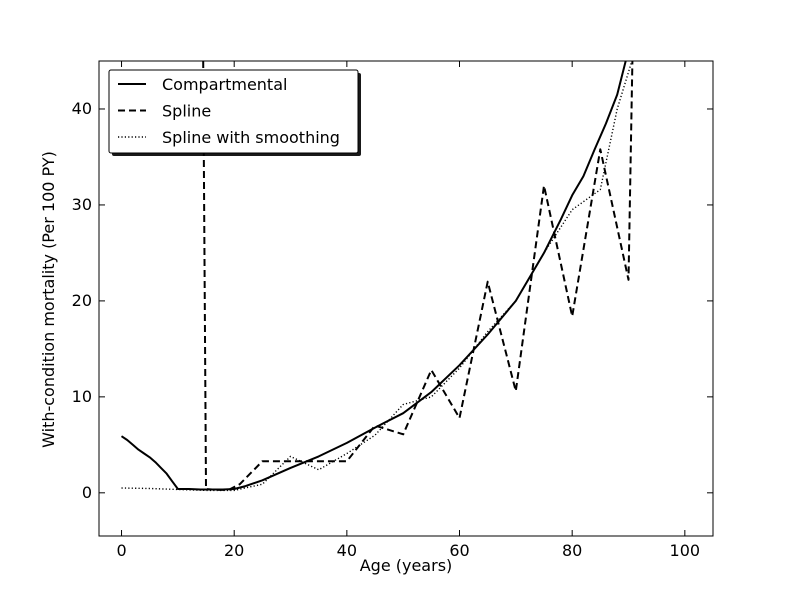 The height and width of the screenshot is (612, 792). Describe the element at coordinates (82, 204) in the screenshot. I see `y-tick-label: 30` at that location.